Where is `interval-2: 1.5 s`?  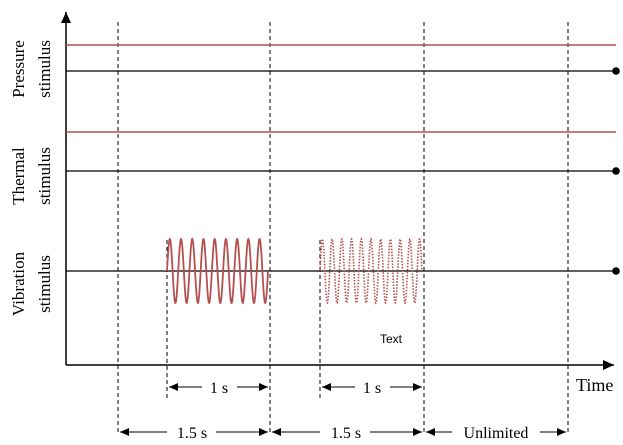
interval-2: 1.5 s is located at coordinates (347, 433).